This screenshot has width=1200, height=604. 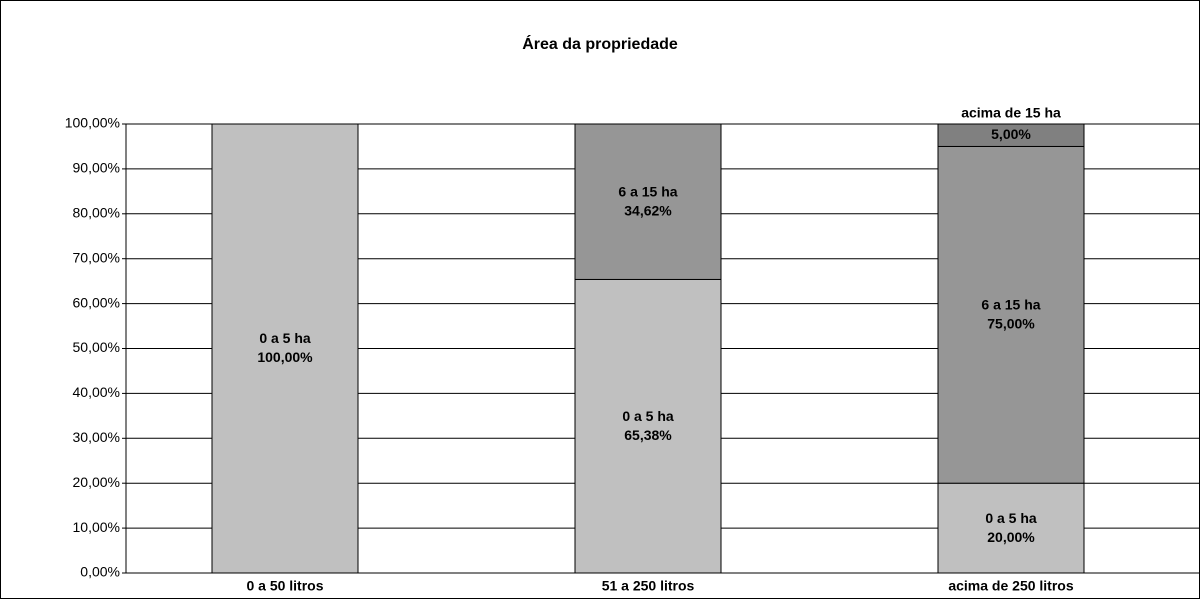 I want to click on data-label: 5,00%, so click(x=1011, y=134).